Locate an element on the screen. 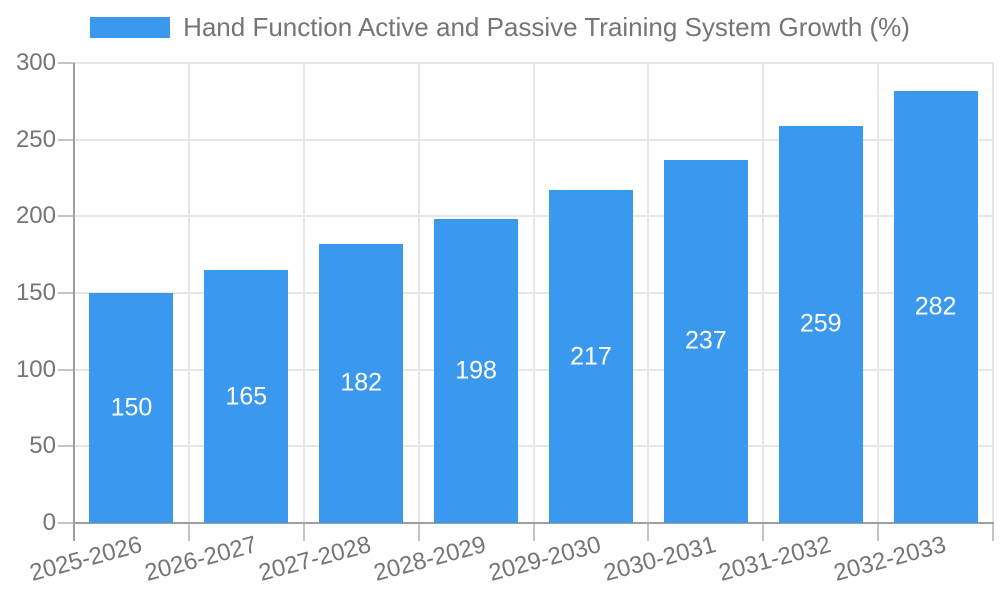 This screenshot has height=600, width=1000. x-tick-label: 2029-2030 is located at coordinates (545, 559).